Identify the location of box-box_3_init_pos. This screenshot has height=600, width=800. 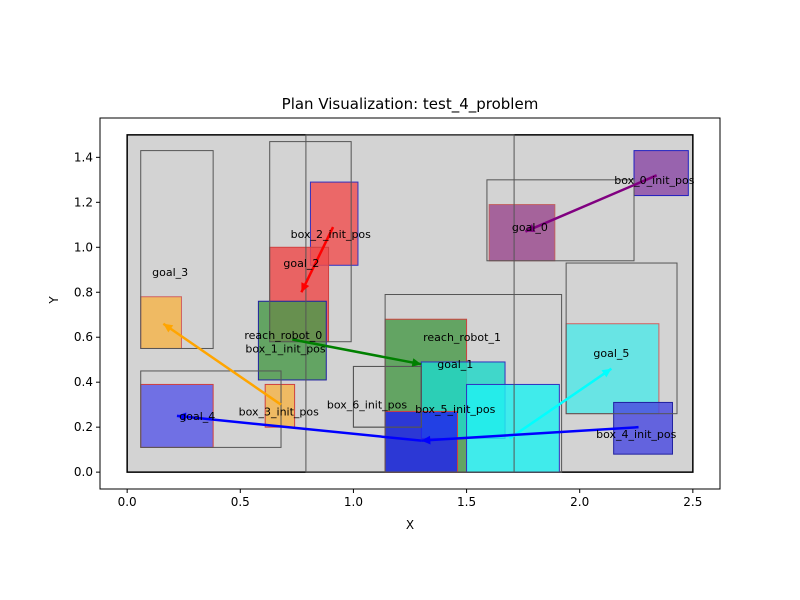
(280, 405).